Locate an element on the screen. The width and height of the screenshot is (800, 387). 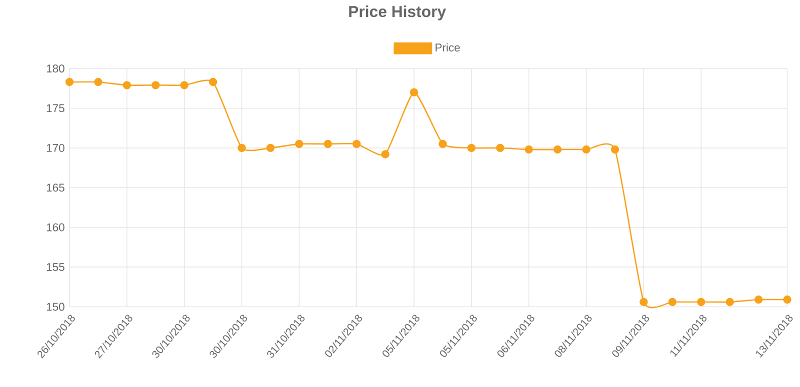
y-tick-label: 170 is located at coordinates (55, 148).